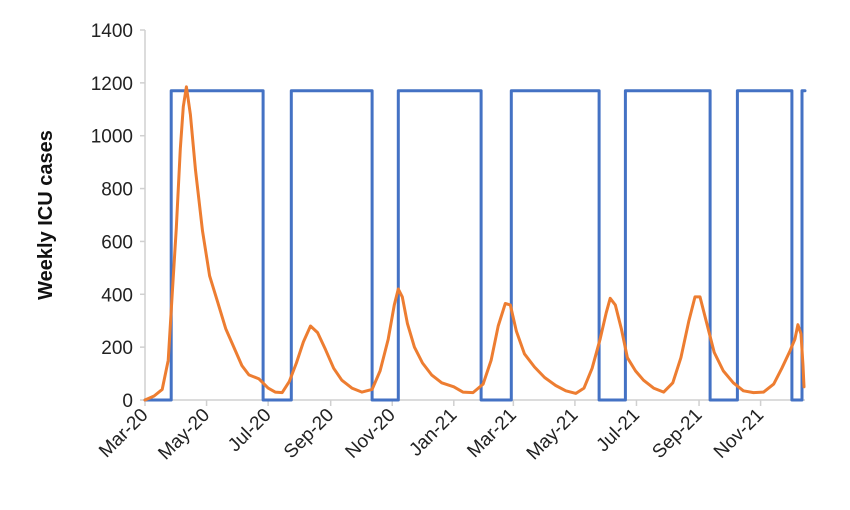  Describe the element at coordinates (553, 435) in the screenshot. I see `x-tick-label: May-21` at that location.